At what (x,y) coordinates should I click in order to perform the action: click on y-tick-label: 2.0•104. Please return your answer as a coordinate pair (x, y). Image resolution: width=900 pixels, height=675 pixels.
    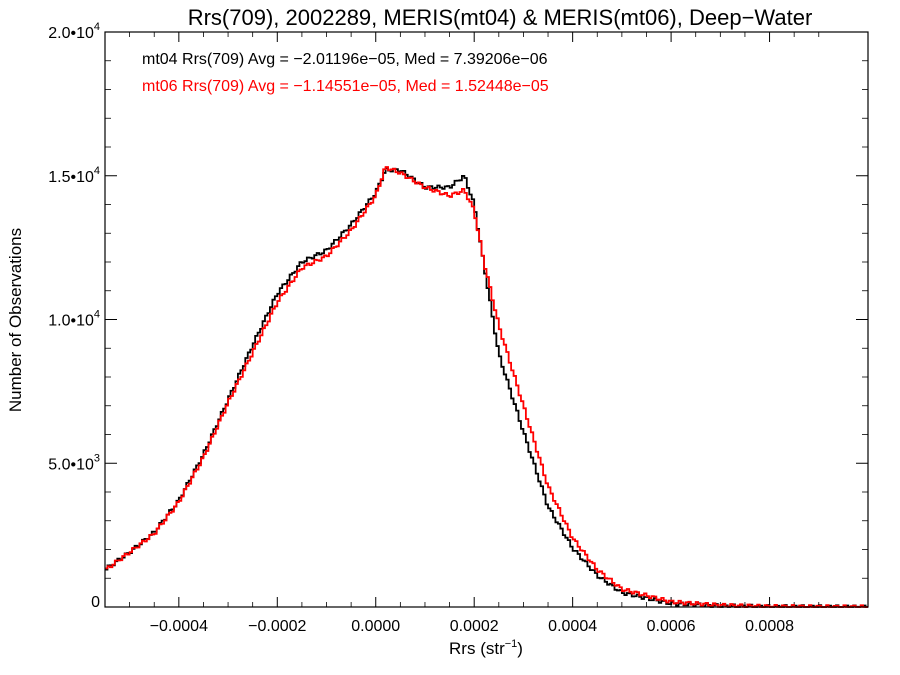
    Looking at the image, I should click on (74, 31).